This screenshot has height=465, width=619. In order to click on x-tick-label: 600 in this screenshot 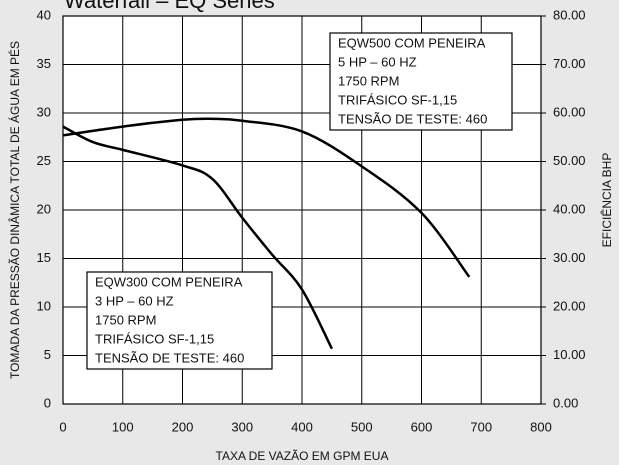, I will do `click(422, 426)`.